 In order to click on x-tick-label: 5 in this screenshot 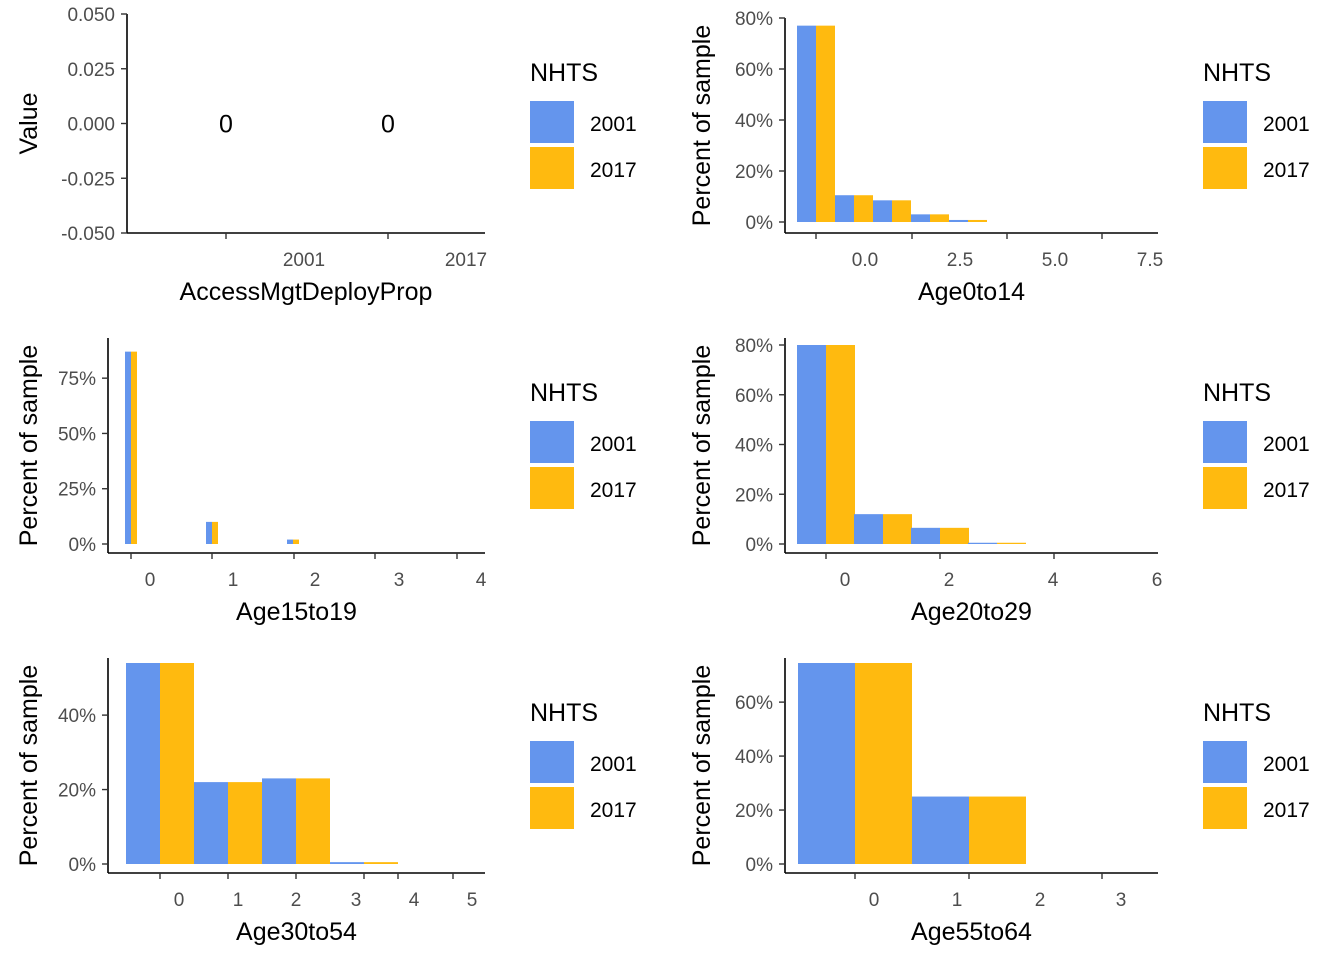, I will do `click(472, 900)`.